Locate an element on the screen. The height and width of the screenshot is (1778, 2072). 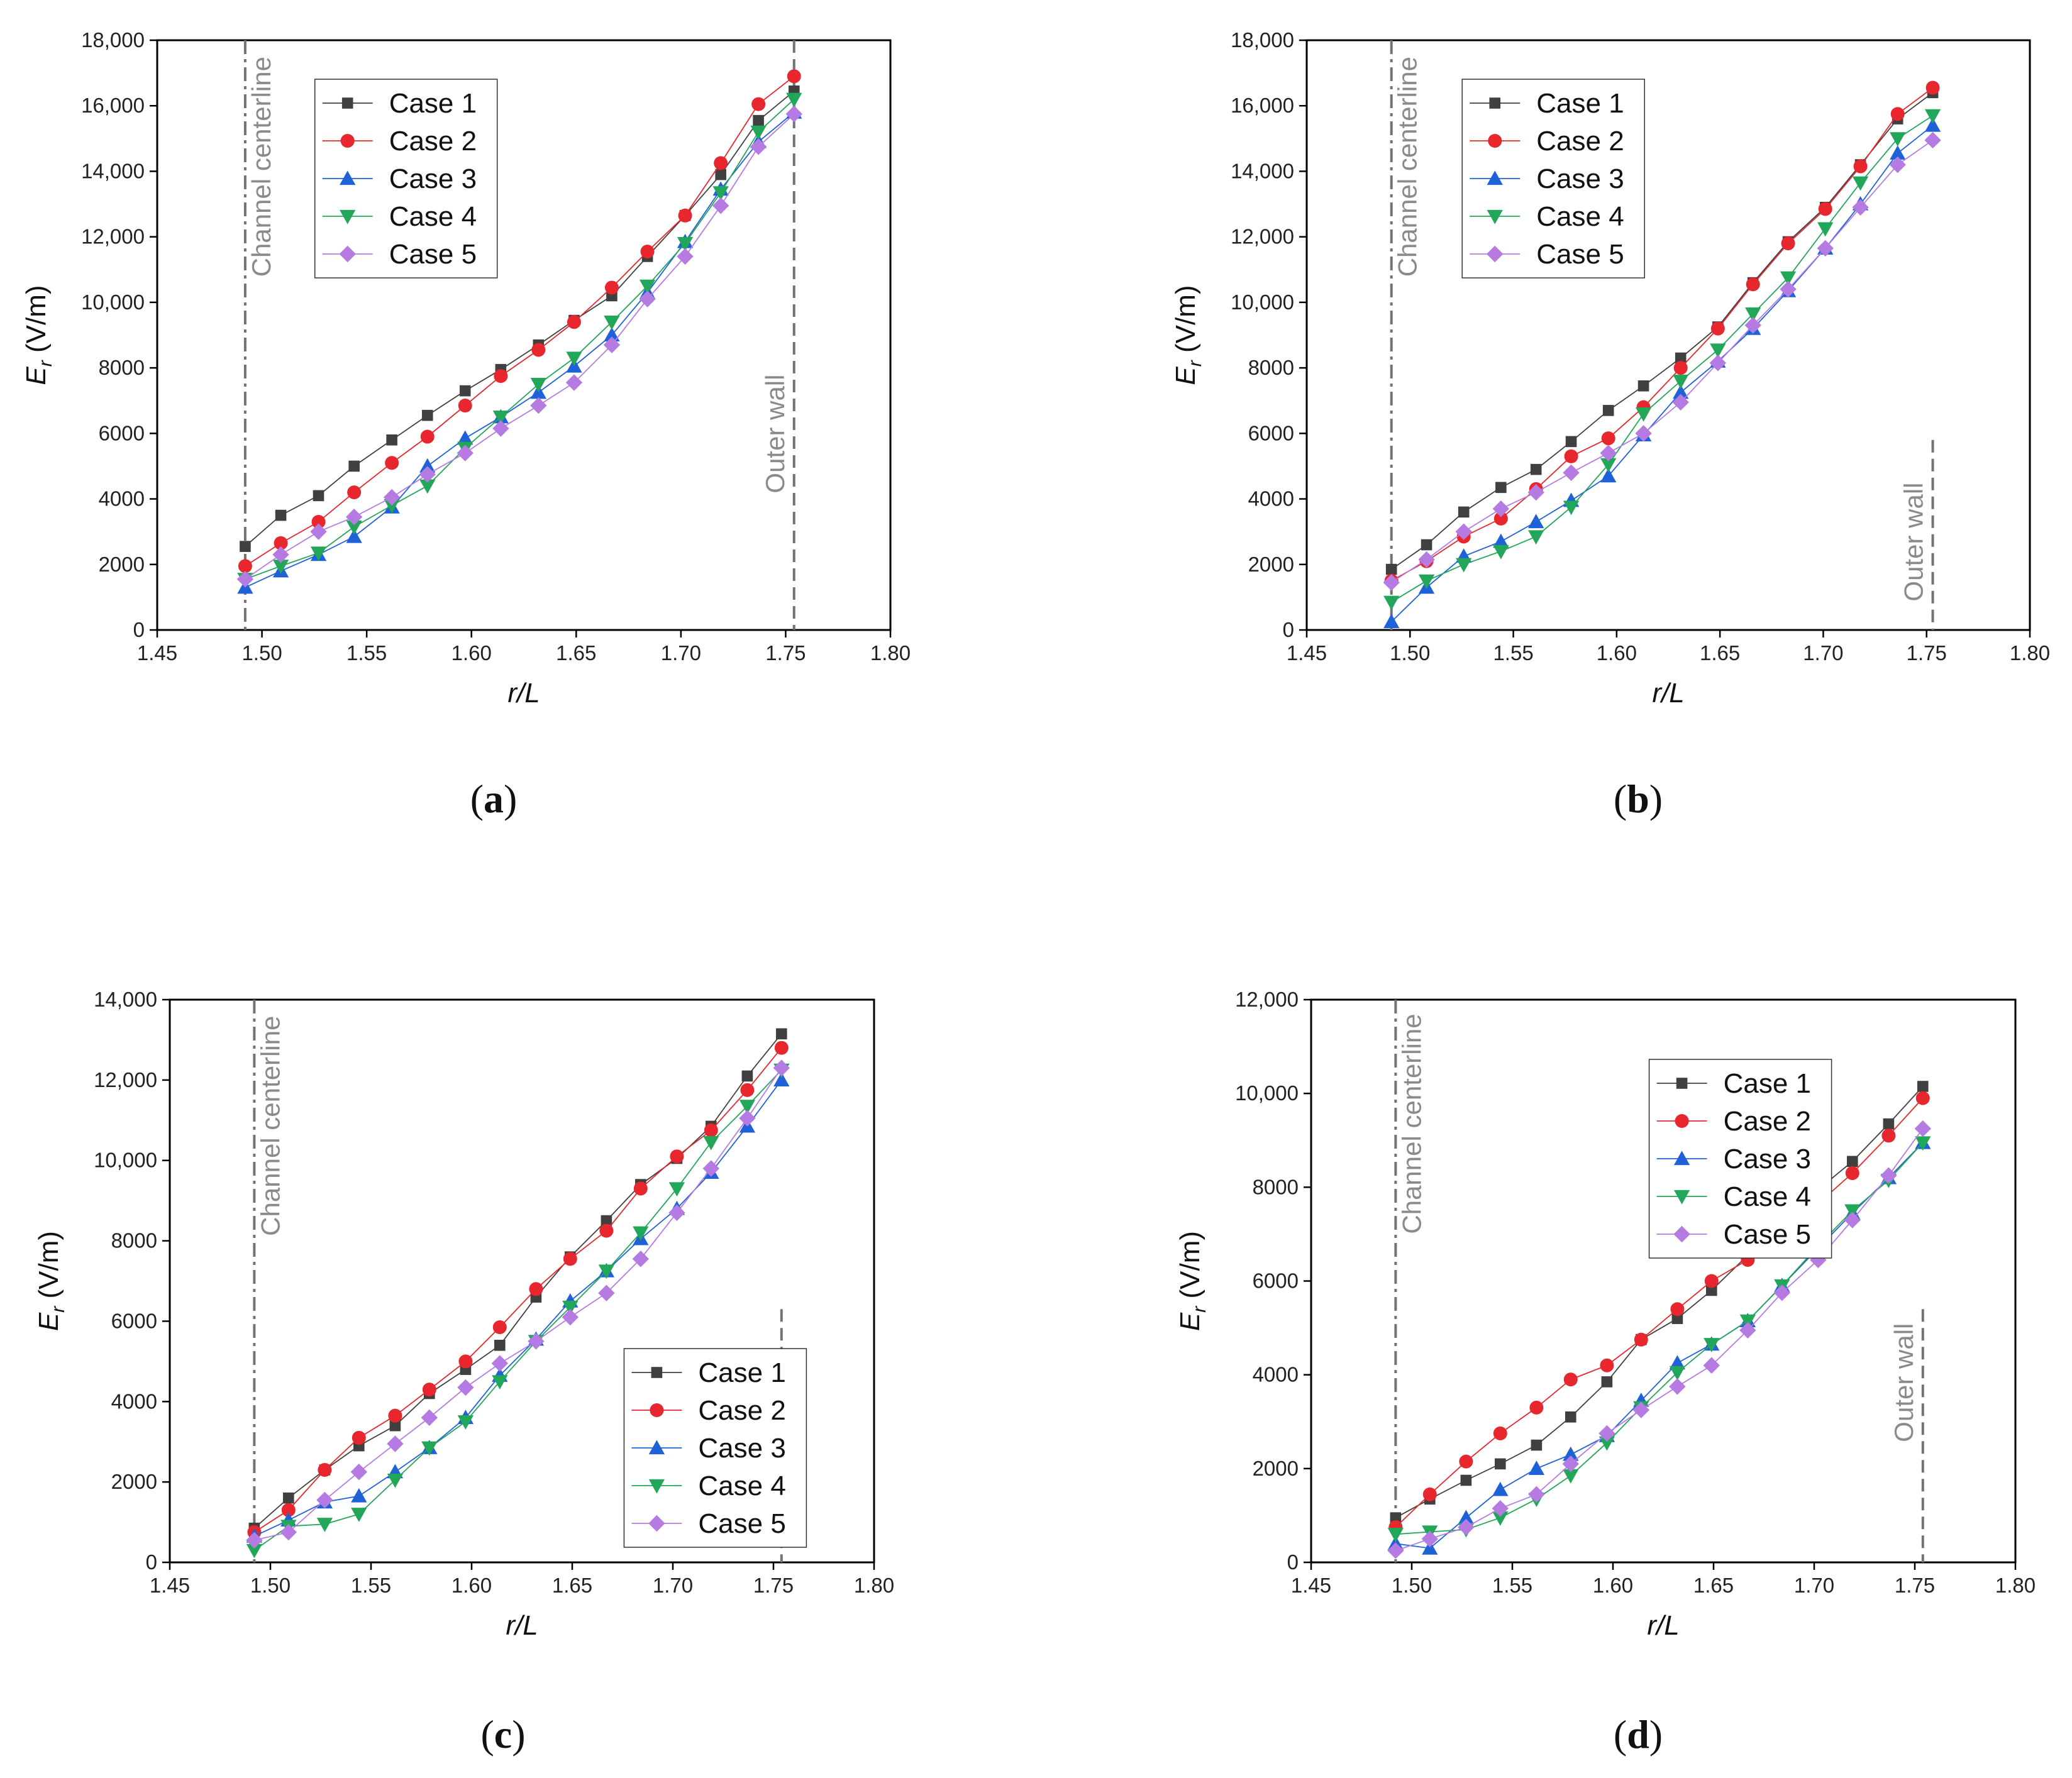
y-tick-label: 10,000 is located at coordinates (1267, 1093).